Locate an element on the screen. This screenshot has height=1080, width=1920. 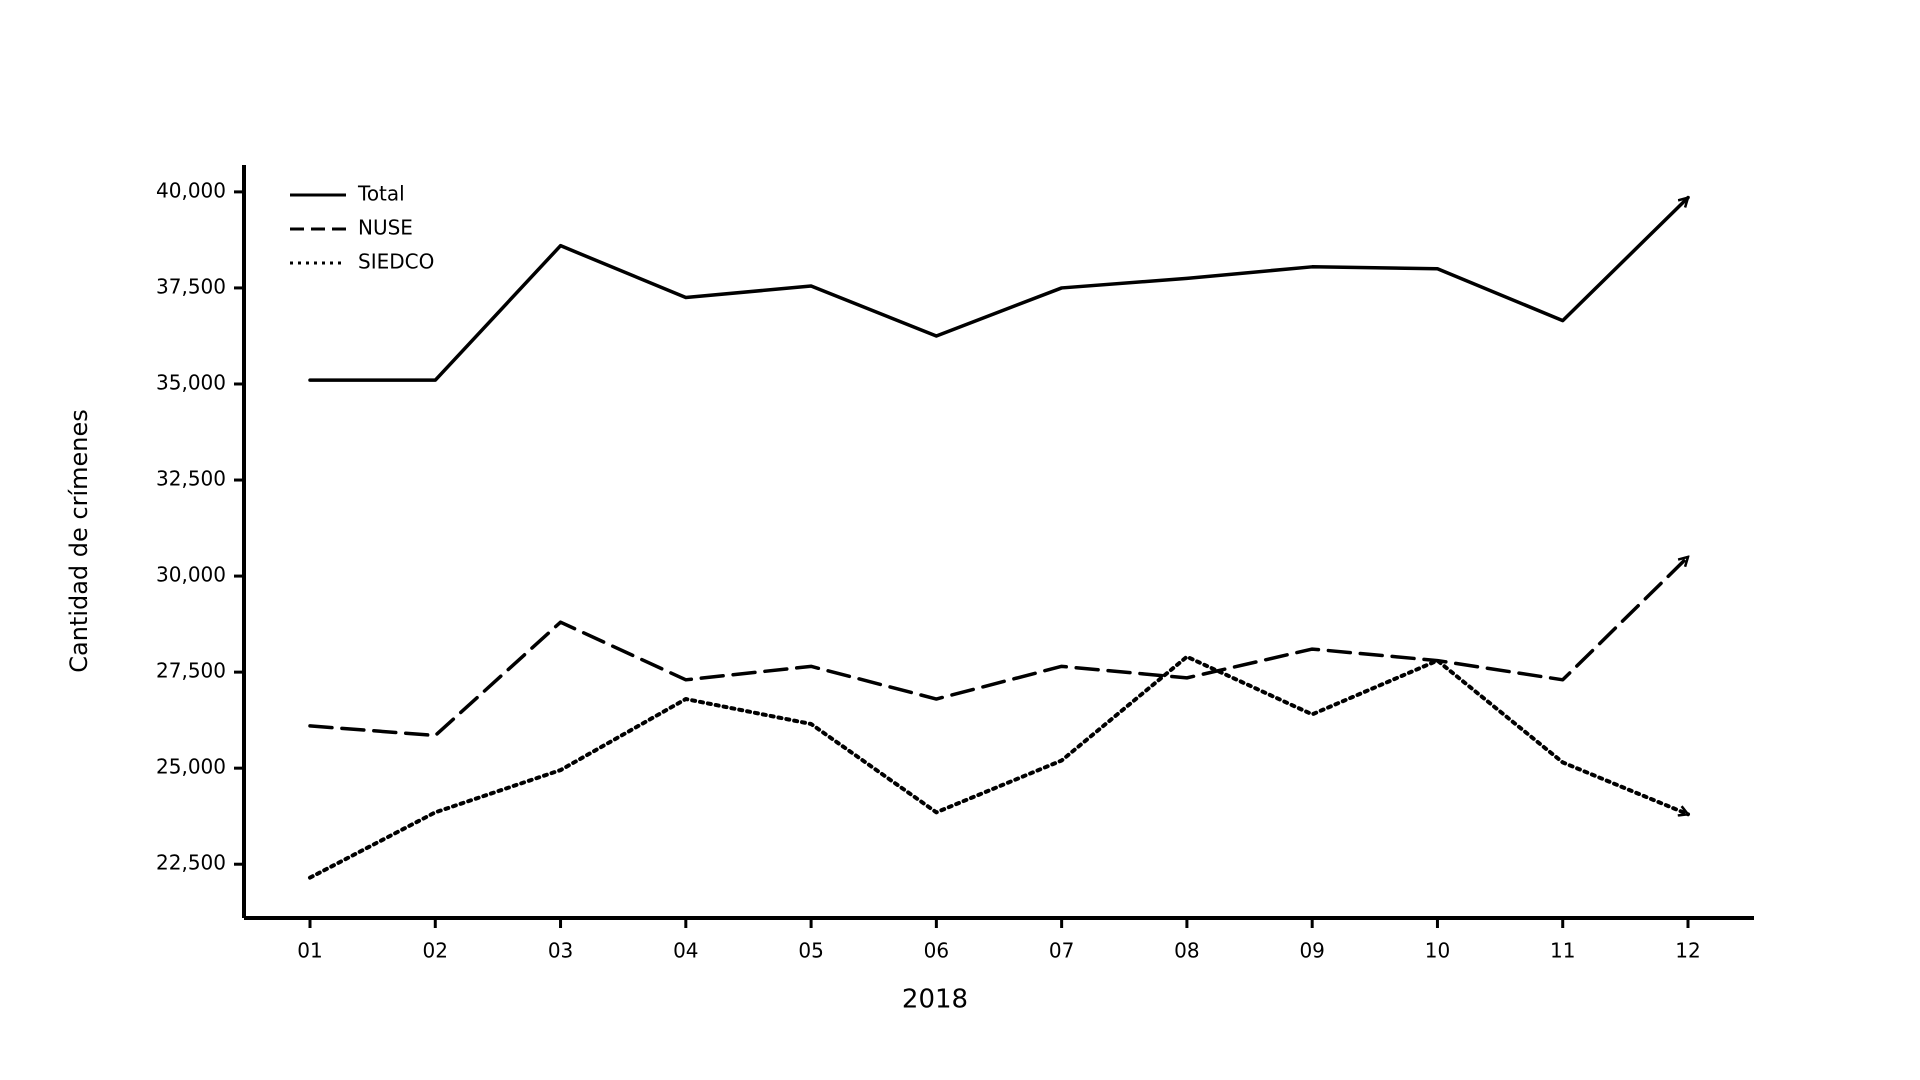
x-tick-label: 05 is located at coordinates (810, 951).